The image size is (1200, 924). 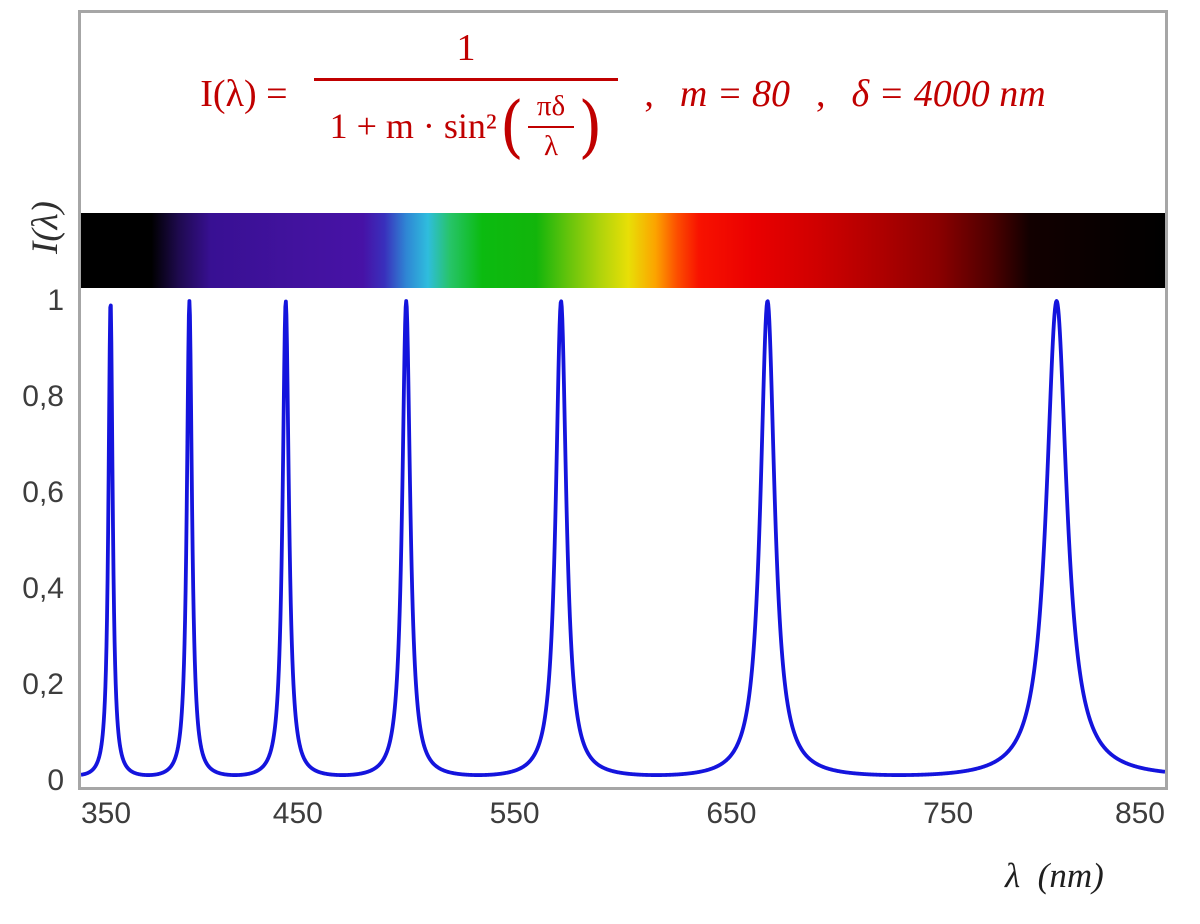 I want to click on x-tick-label: 350, so click(x=106, y=813).